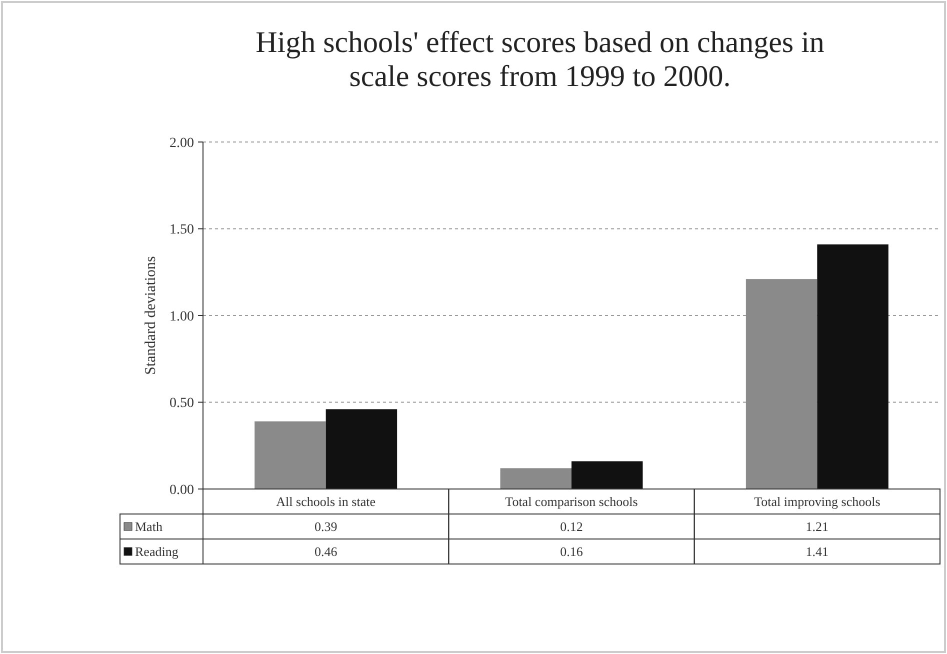 The width and height of the screenshot is (947, 654). What do you see at coordinates (326, 526) in the screenshot?
I see `data-label: 0.39` at bounding box center [326, 526].